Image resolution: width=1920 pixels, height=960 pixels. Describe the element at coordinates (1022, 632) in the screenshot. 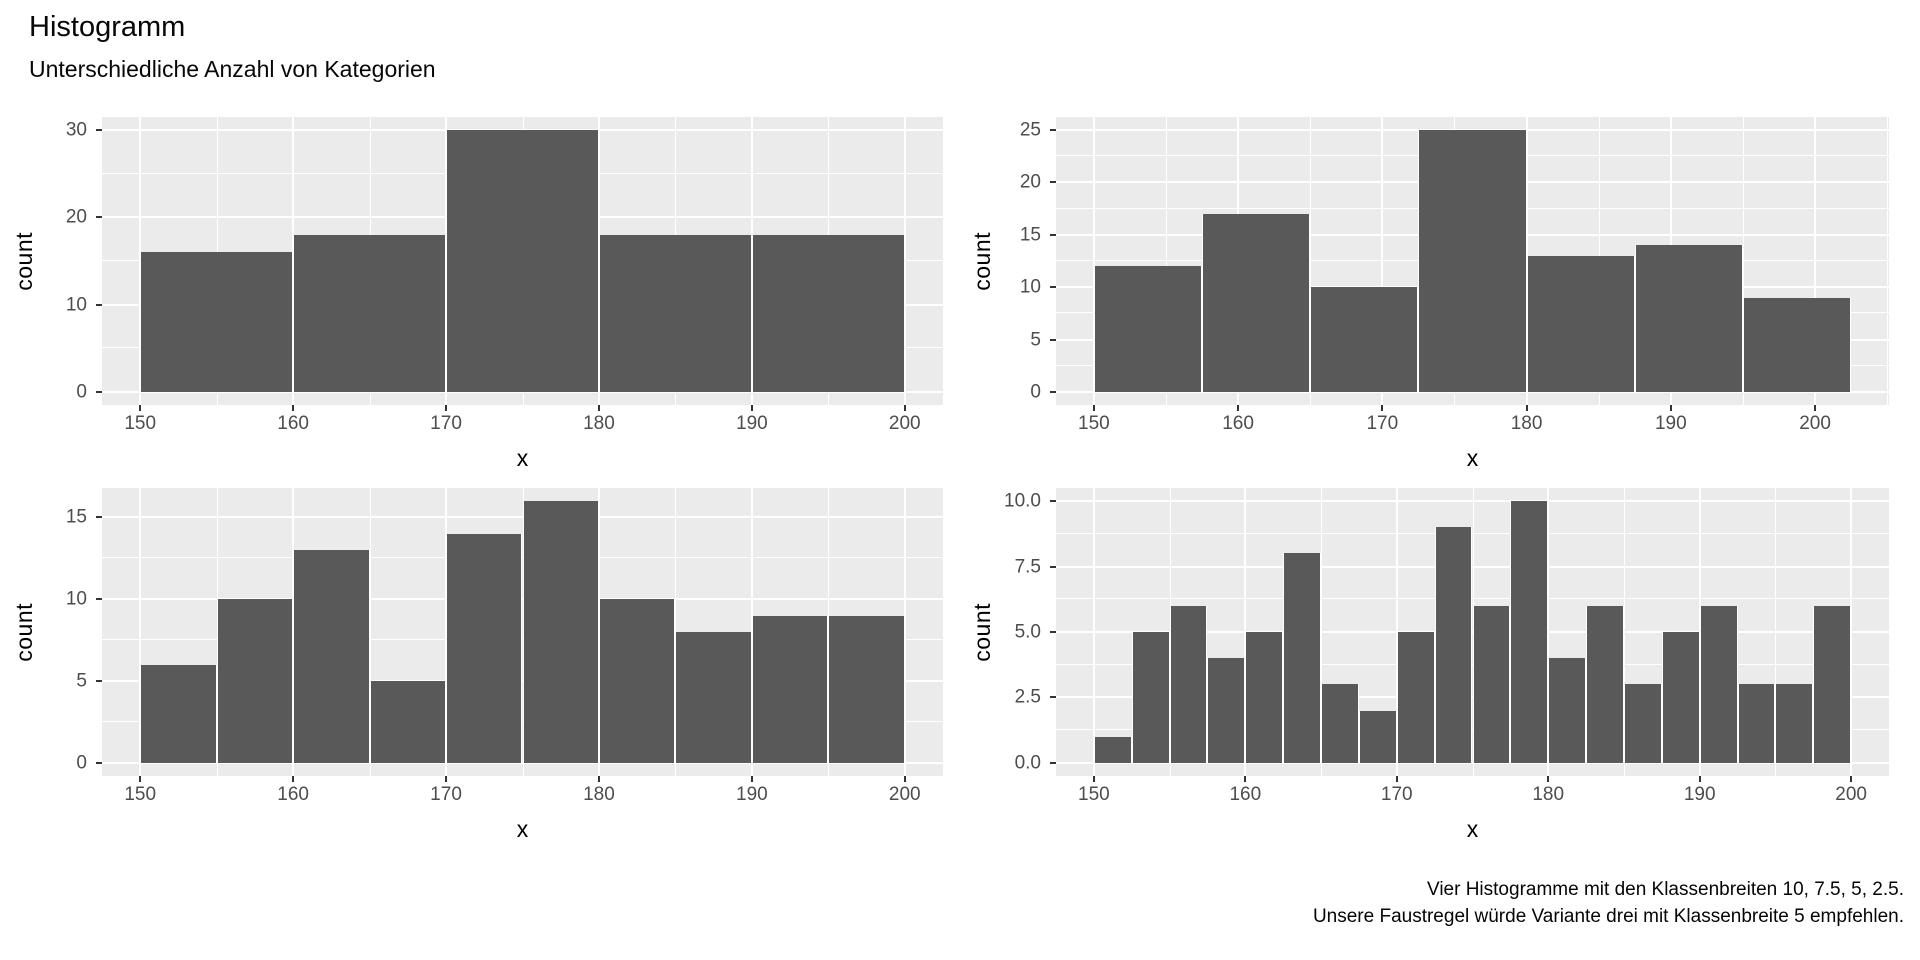

I see `y-axis-tick-labels: 0.0 2.5 5.0 7.5 10.0` at that location.